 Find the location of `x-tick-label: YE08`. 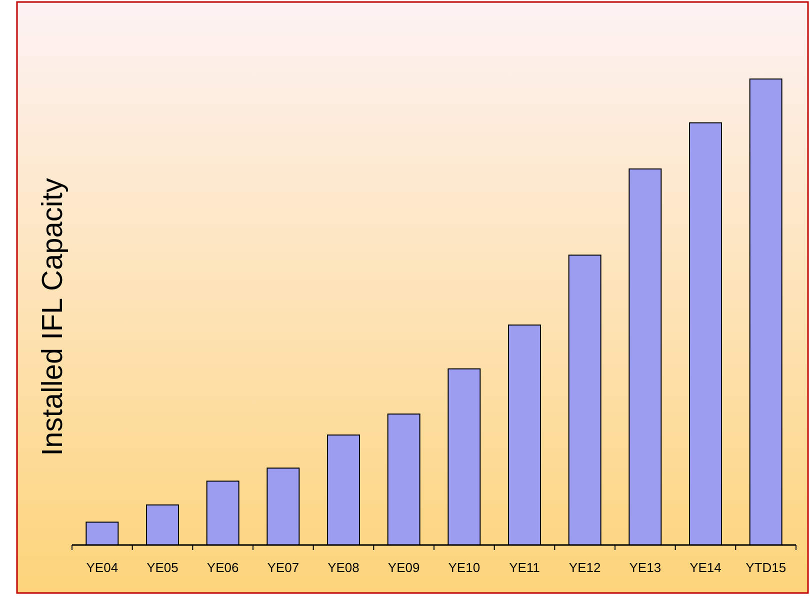

x-tick-label: YE08 is located at coordinates (344, 567).